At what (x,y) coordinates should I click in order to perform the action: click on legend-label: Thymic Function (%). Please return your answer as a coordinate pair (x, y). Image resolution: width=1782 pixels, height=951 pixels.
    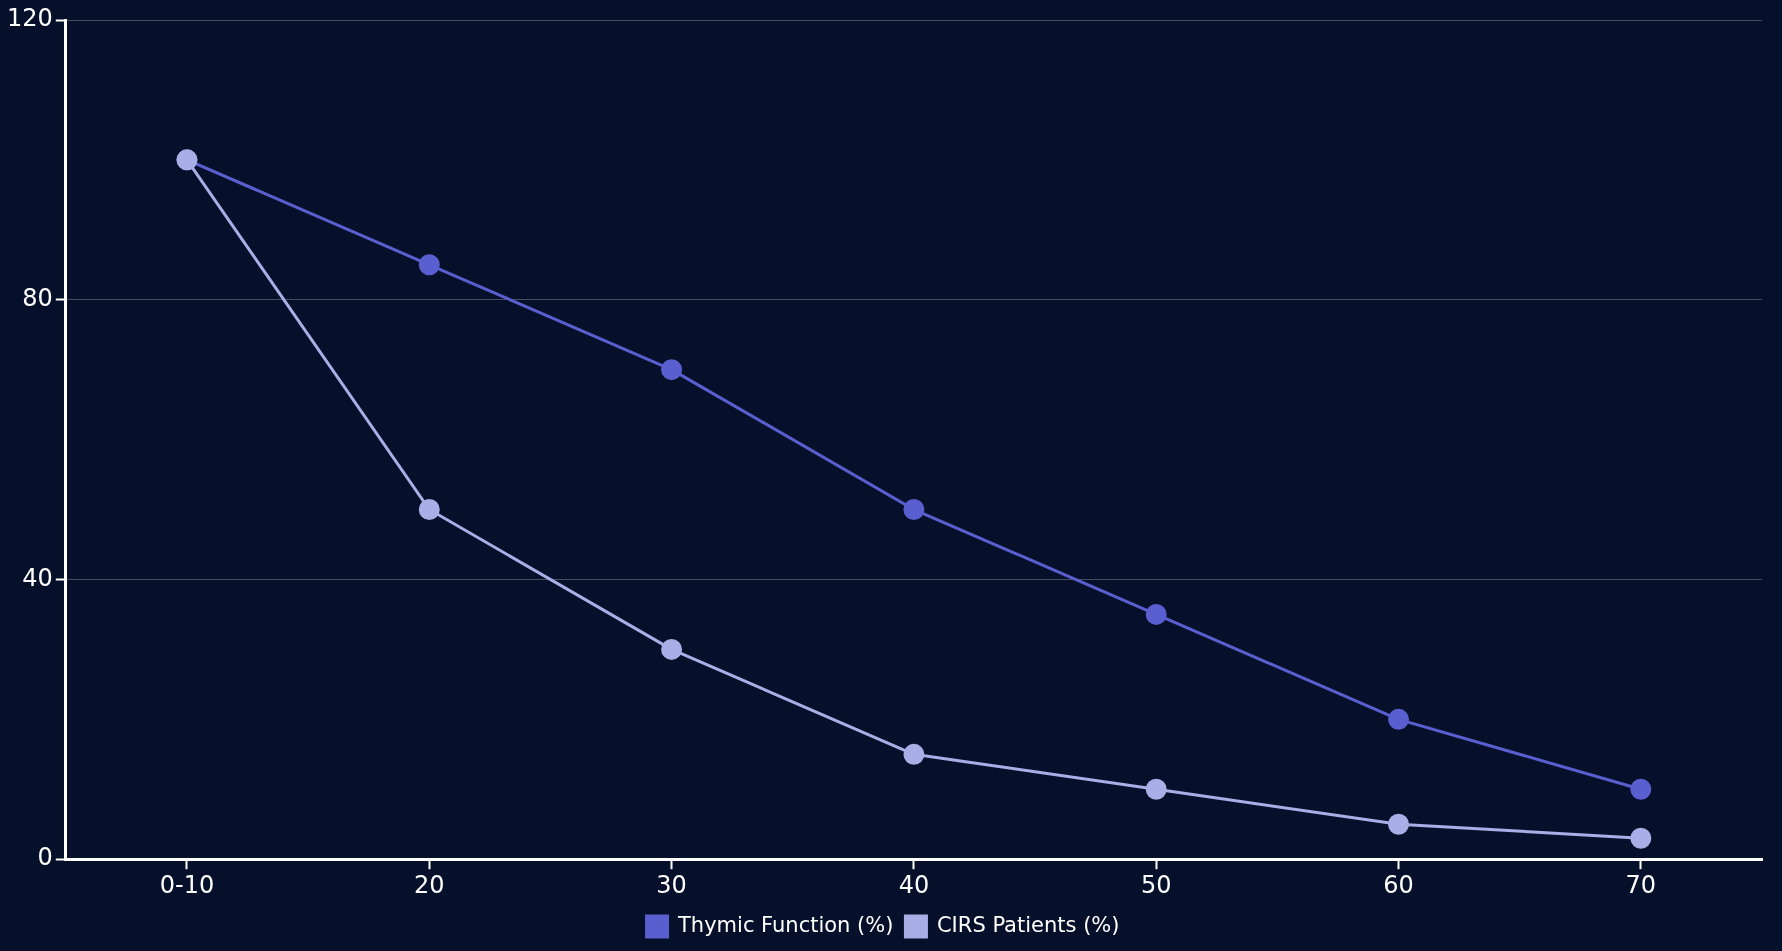
    Looking at the image, I should click on (785, 924).